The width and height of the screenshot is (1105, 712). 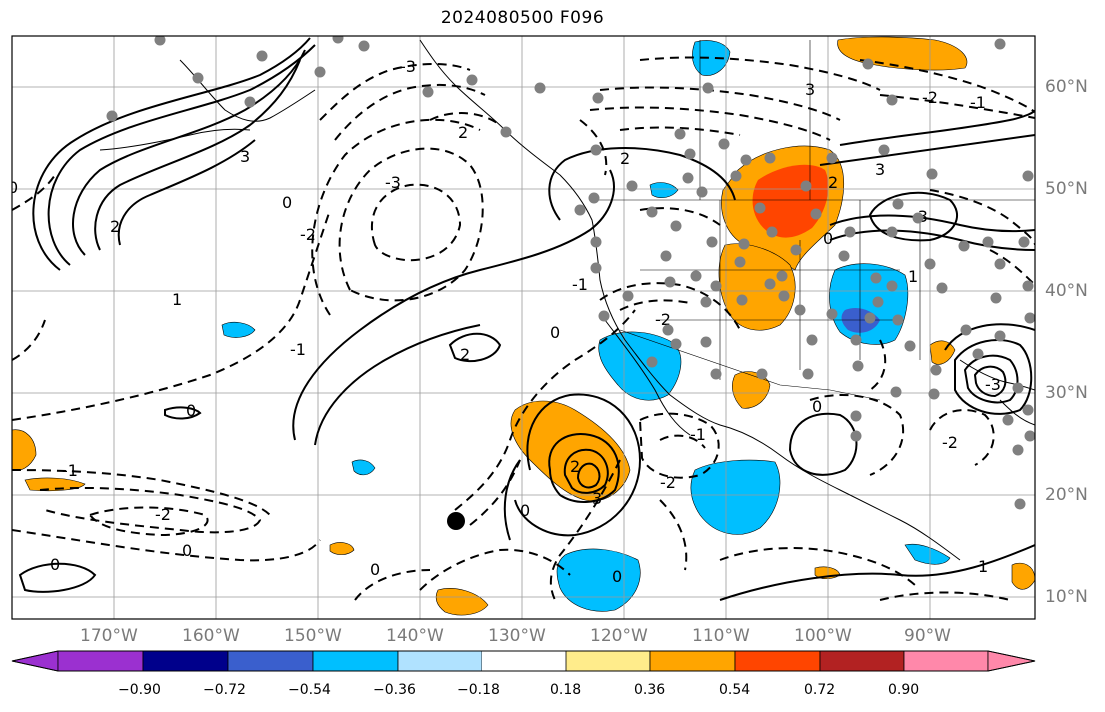 I want to click on colorbar-label: 0.54, so click(x=735, y=690).